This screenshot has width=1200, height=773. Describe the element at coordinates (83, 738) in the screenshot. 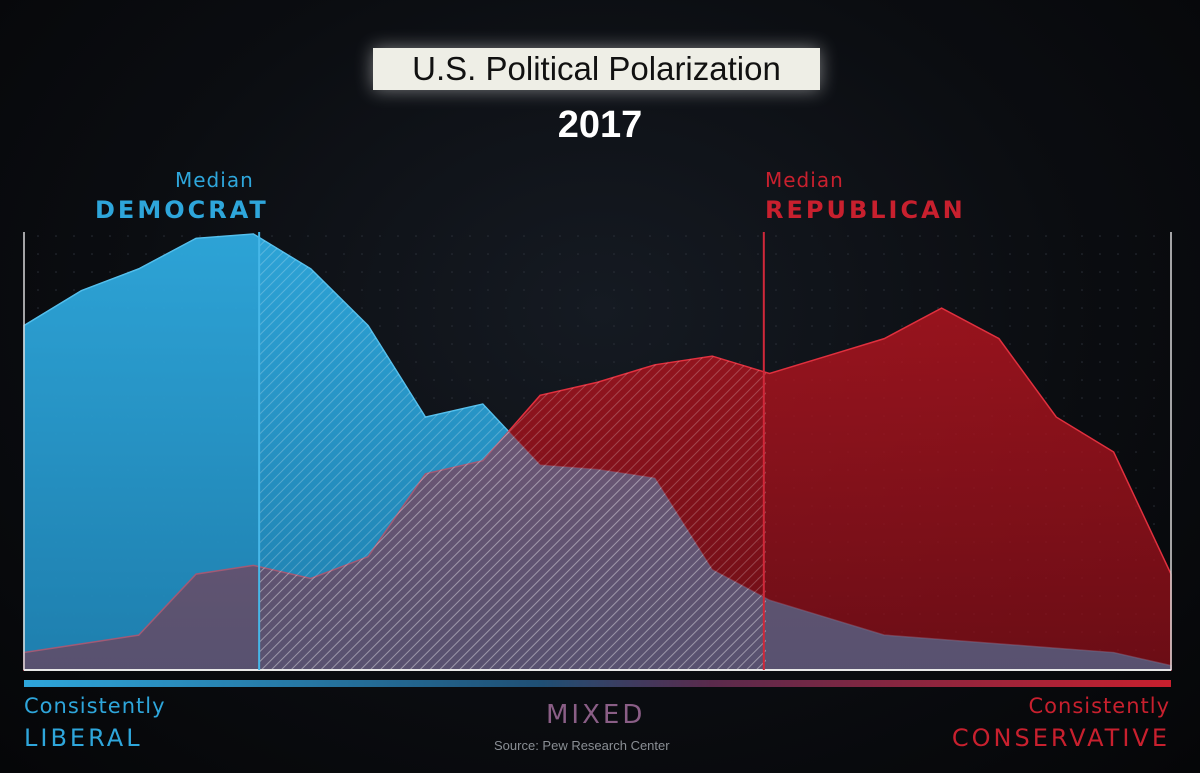

I see `liberal-label: LIBERAL` at that location.